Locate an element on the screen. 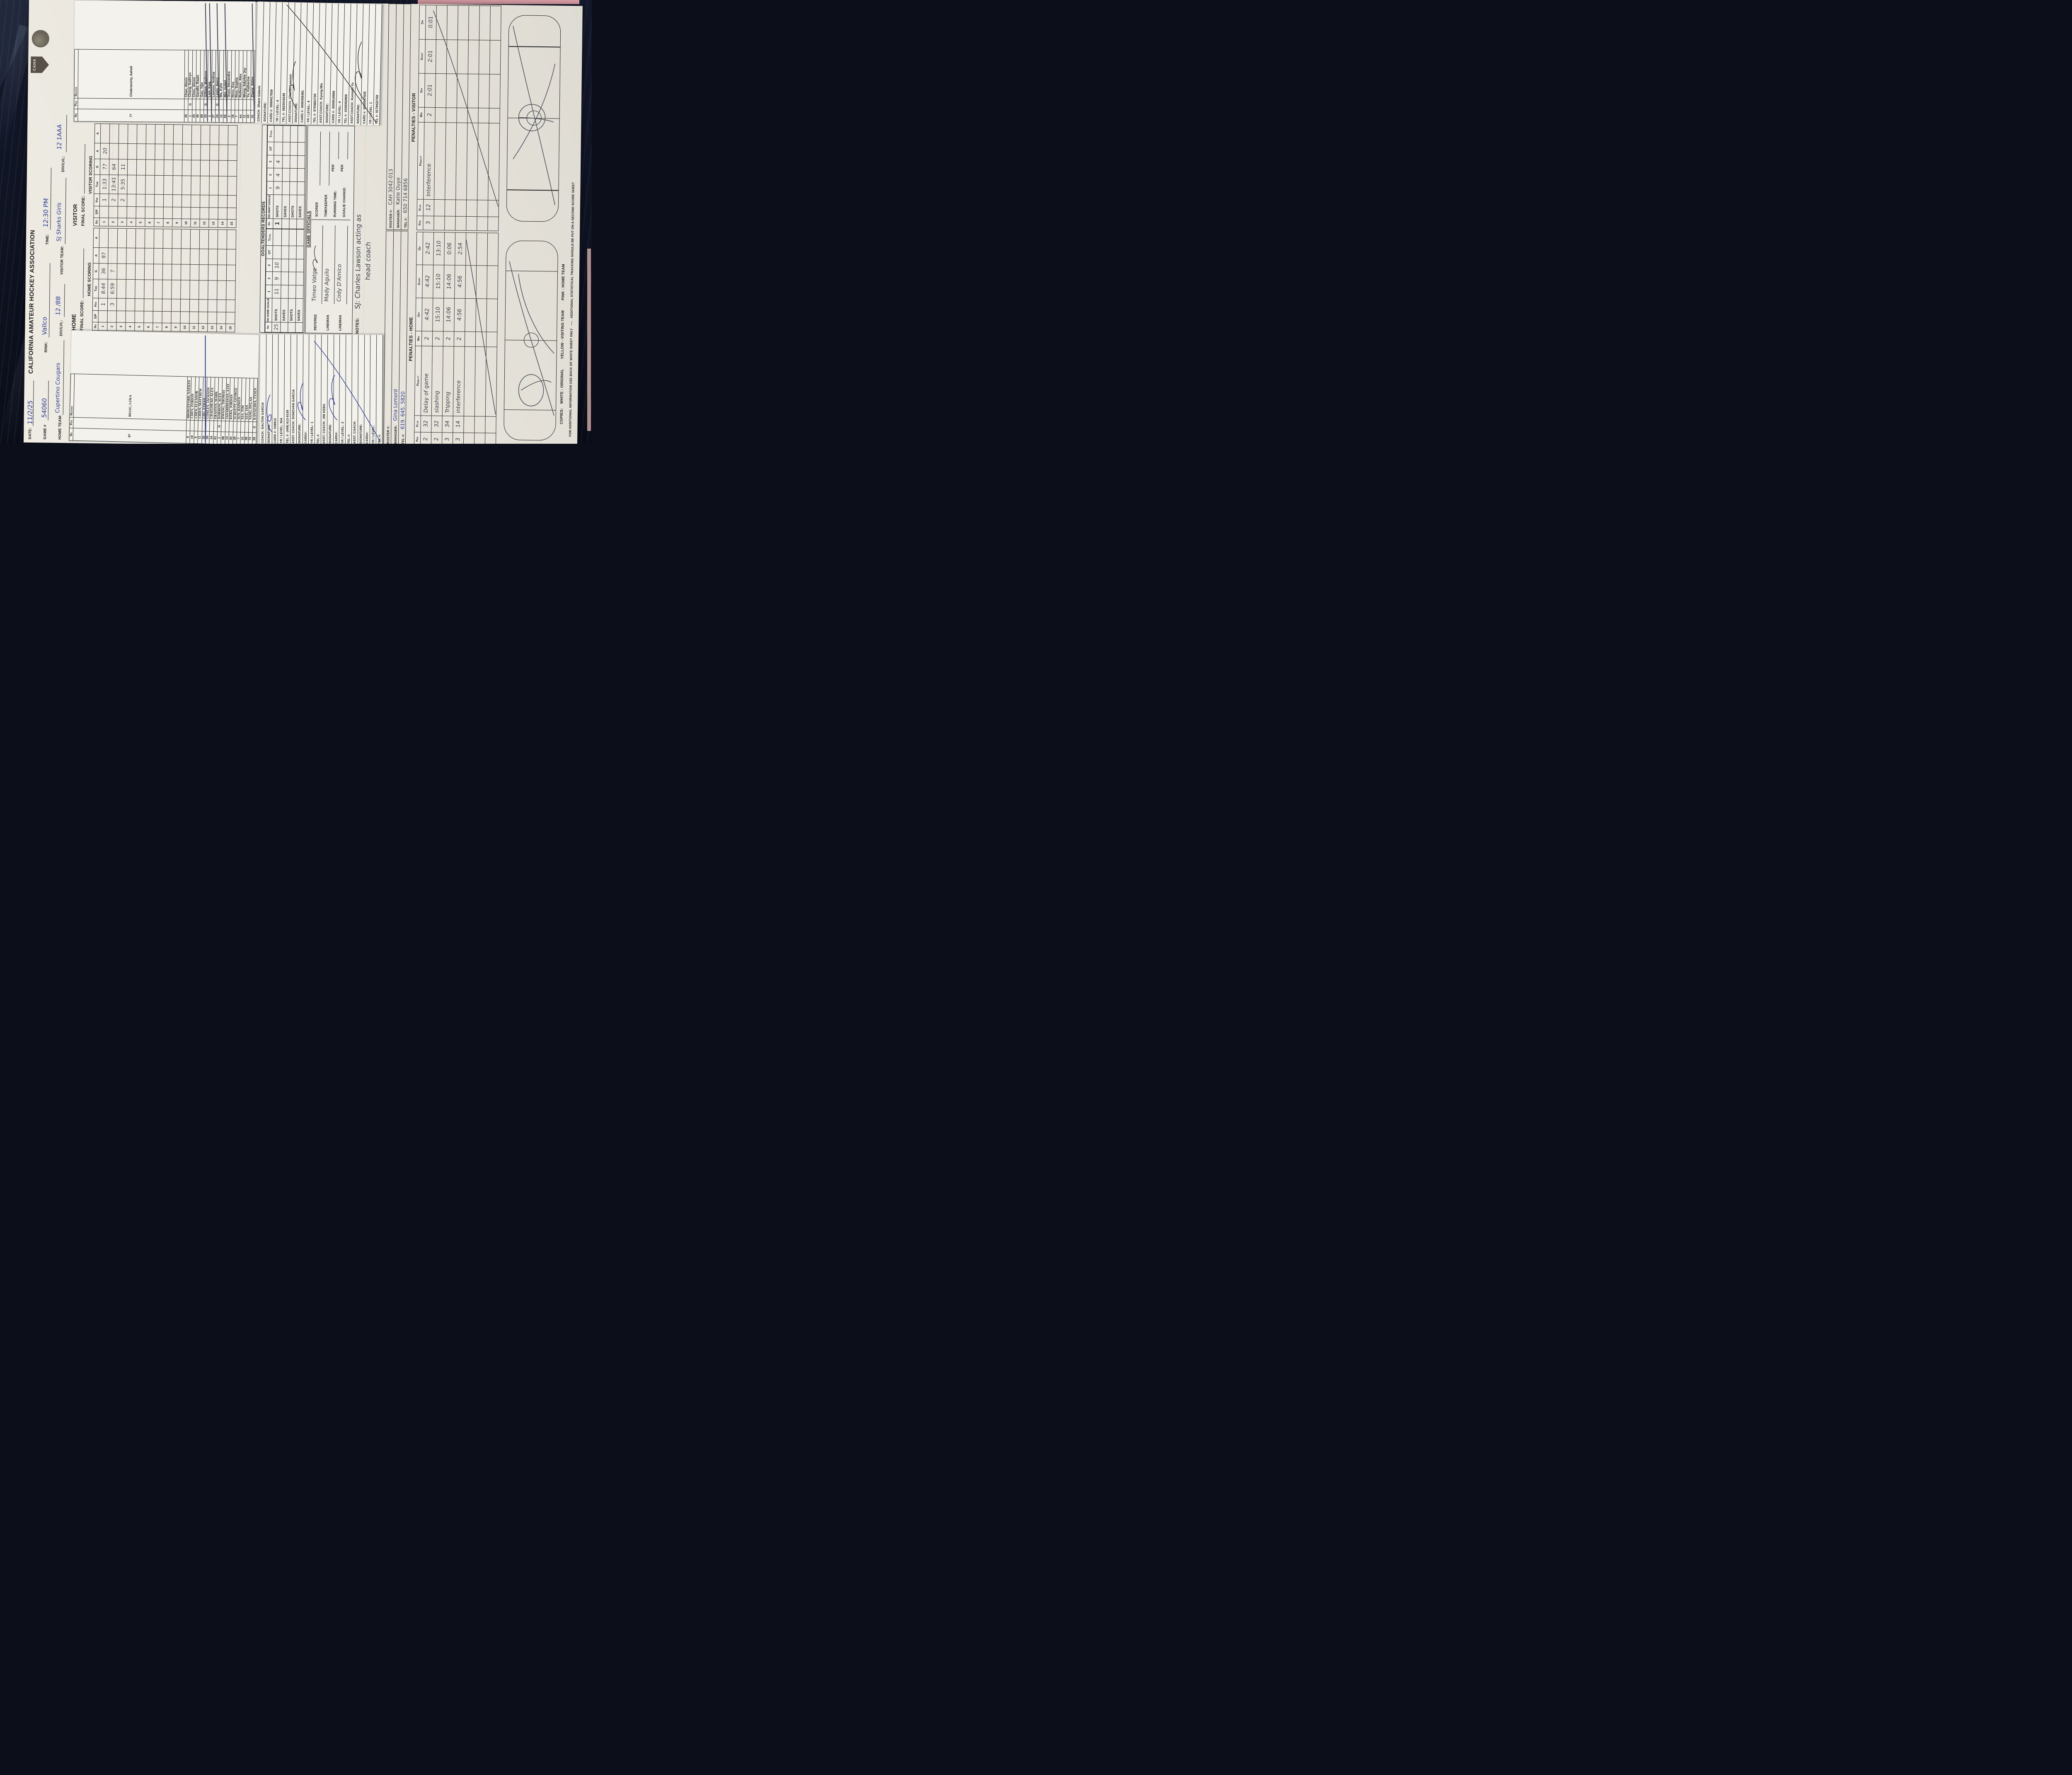 The width and height of the screenshot is (2072, 1775). on-home-goalie-header: ON HOME GOALIE is located at coordinates (268, 310).